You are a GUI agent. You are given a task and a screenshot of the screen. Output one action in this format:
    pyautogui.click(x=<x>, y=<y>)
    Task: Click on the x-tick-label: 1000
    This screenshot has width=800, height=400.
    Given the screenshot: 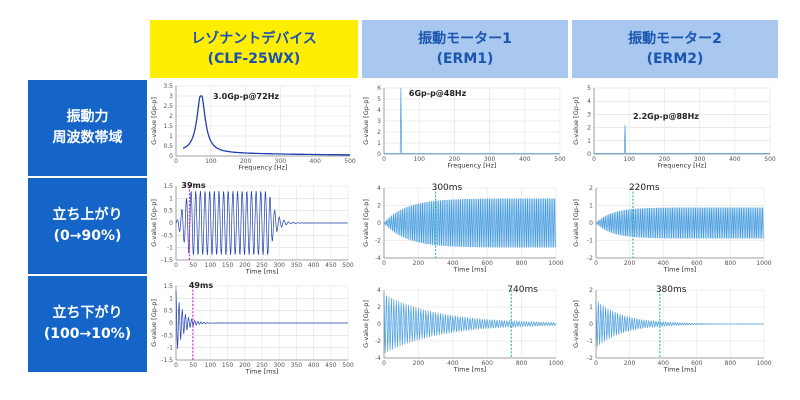 What is the action you would take?
    pyautogui.click(x=763, y=263)
    